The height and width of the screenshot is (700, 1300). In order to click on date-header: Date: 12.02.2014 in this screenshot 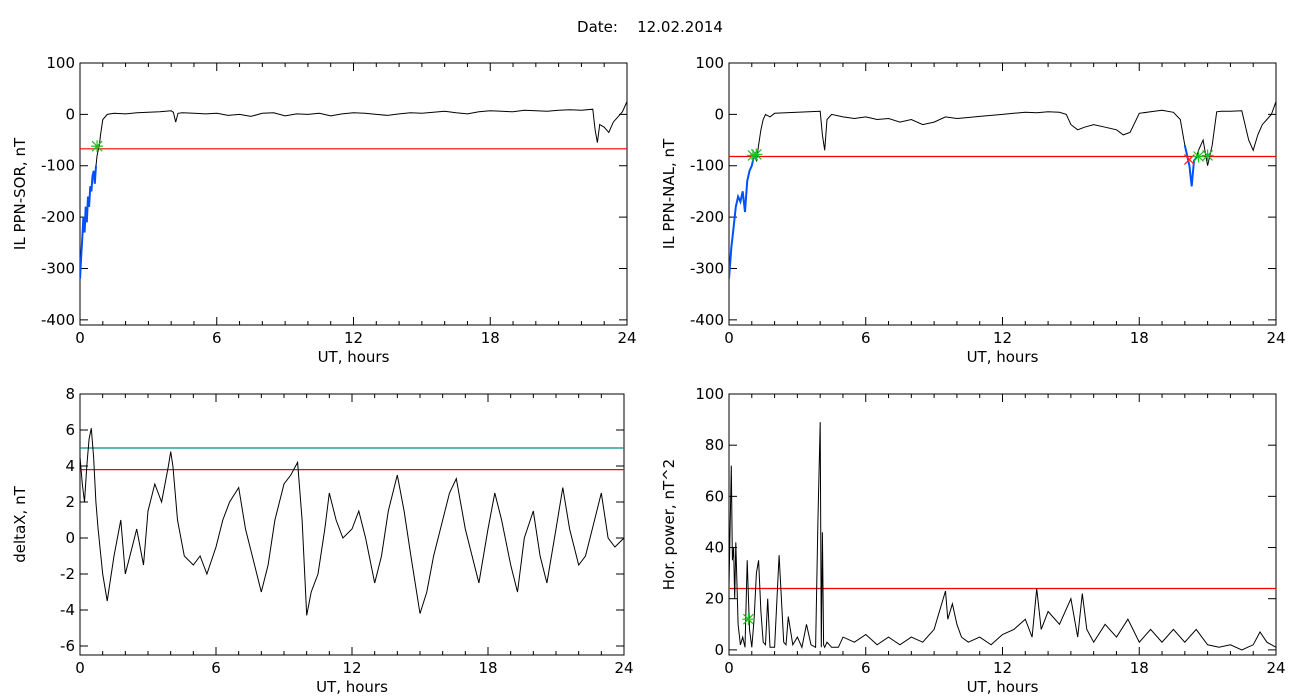, I will do `click(650, 27)`.